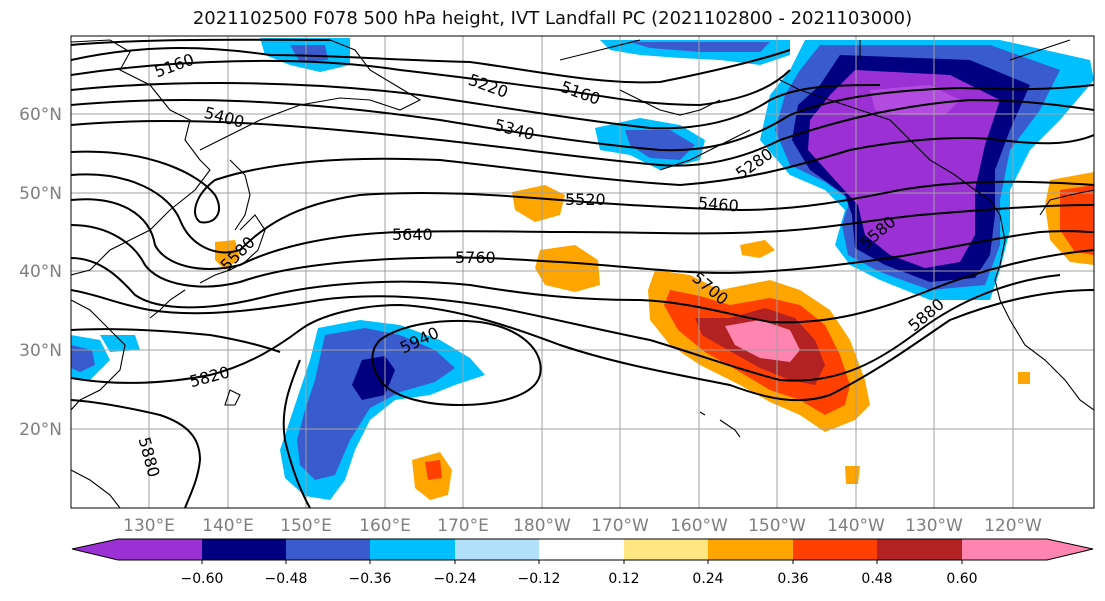 Image resolution: width=1105 pixels, height=601 pixels. What do you see at coordinates (455, 579) in the screenshot?
I see `colorbar-label-neg024: −0.24` at bounding box center [455, 579].